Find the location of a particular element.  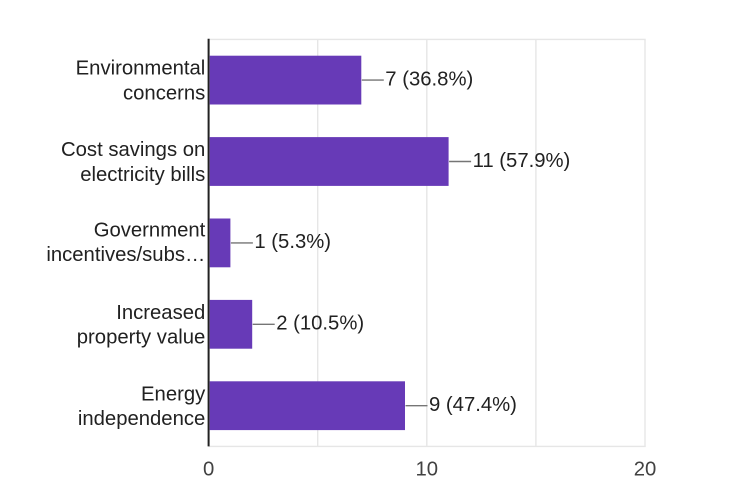

svg-text: Increased is located at coordinates (160, 313).